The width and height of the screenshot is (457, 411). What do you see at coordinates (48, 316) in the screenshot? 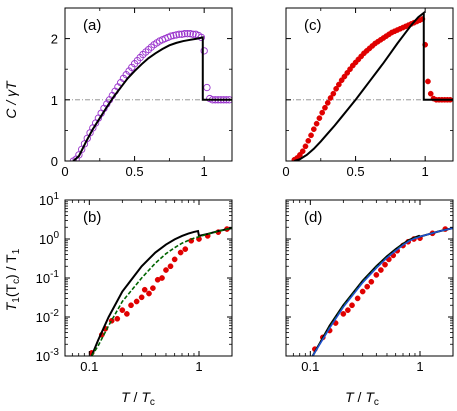
I see `y-tick-label: 10⁻²` at bounding box center [48, 316].